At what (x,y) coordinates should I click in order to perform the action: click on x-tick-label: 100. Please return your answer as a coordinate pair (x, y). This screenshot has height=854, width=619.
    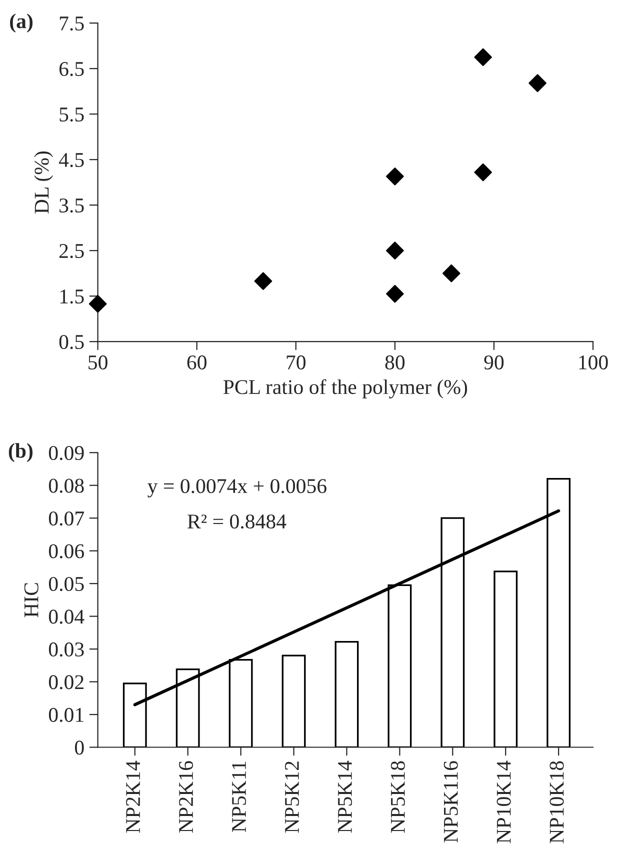
    Looking at the image, I should click on (593, 362).